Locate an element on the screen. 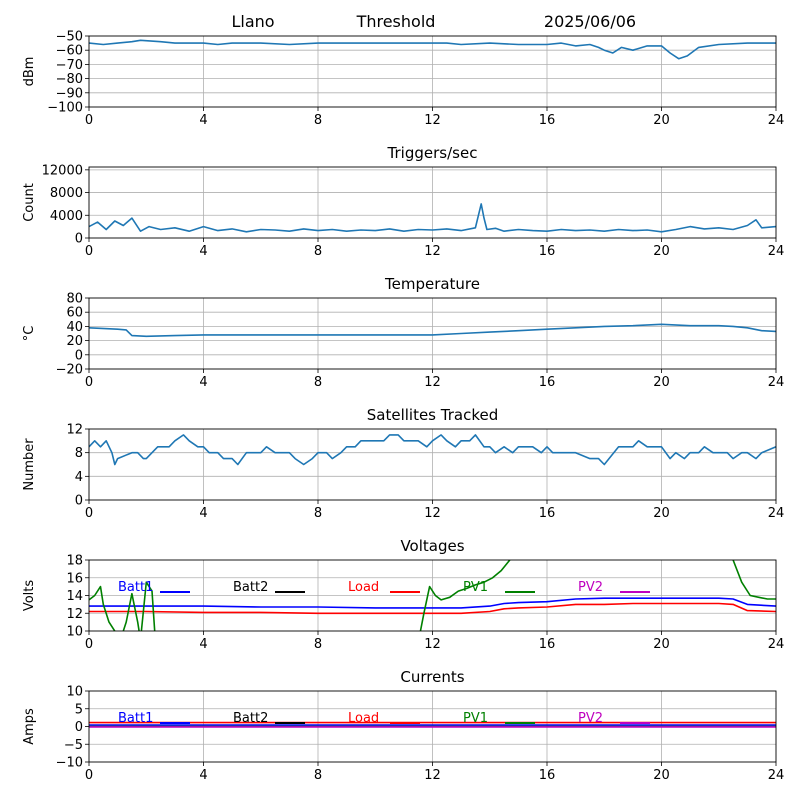  y-tick-label: −80 is located at coordinates (69, 79).